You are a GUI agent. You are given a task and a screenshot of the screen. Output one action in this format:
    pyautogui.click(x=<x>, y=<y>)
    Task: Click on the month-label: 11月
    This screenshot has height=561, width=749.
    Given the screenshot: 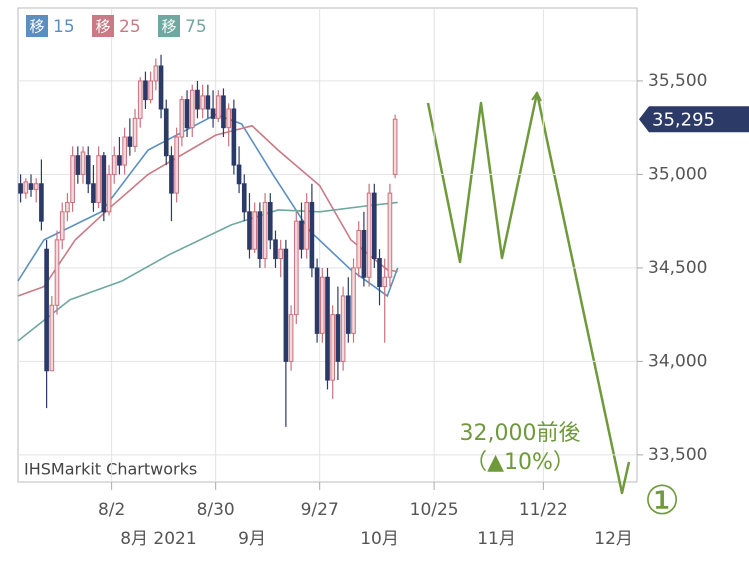 What is the action you would take?
    pyautogui.click(x=496, y=539)
    